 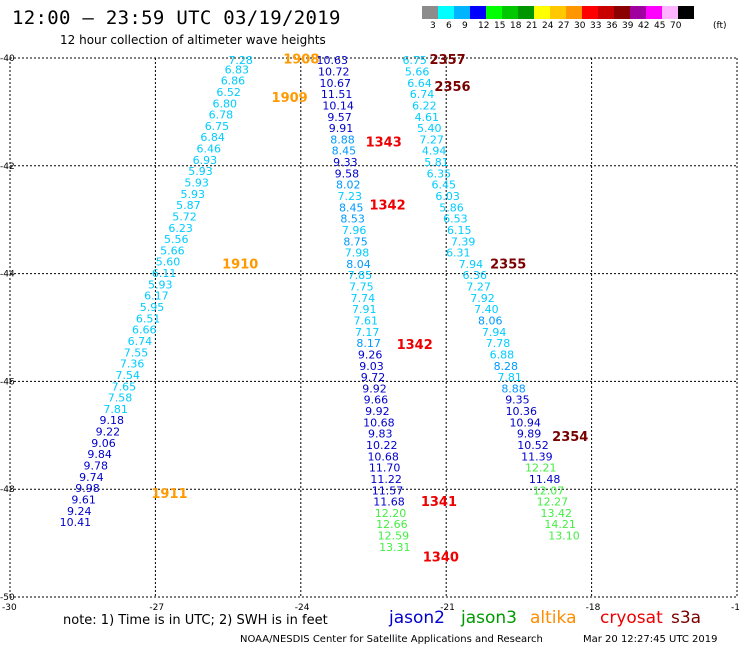 What do you see at coordinates (290, 98) in the screenshot?
I see `time-label: 1909` at bounding box center [290, 98].